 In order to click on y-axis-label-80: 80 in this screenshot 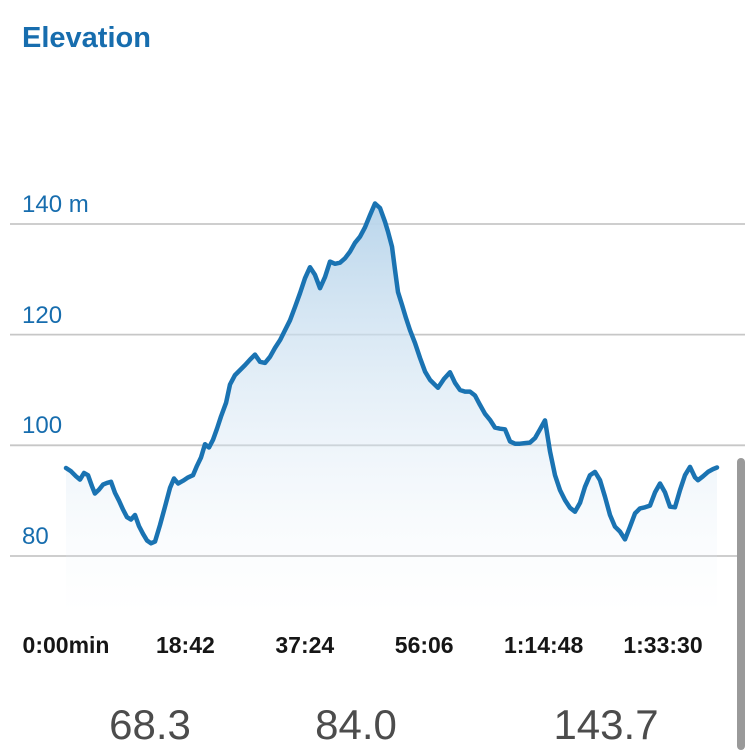, I will do `click(35, 536)`.